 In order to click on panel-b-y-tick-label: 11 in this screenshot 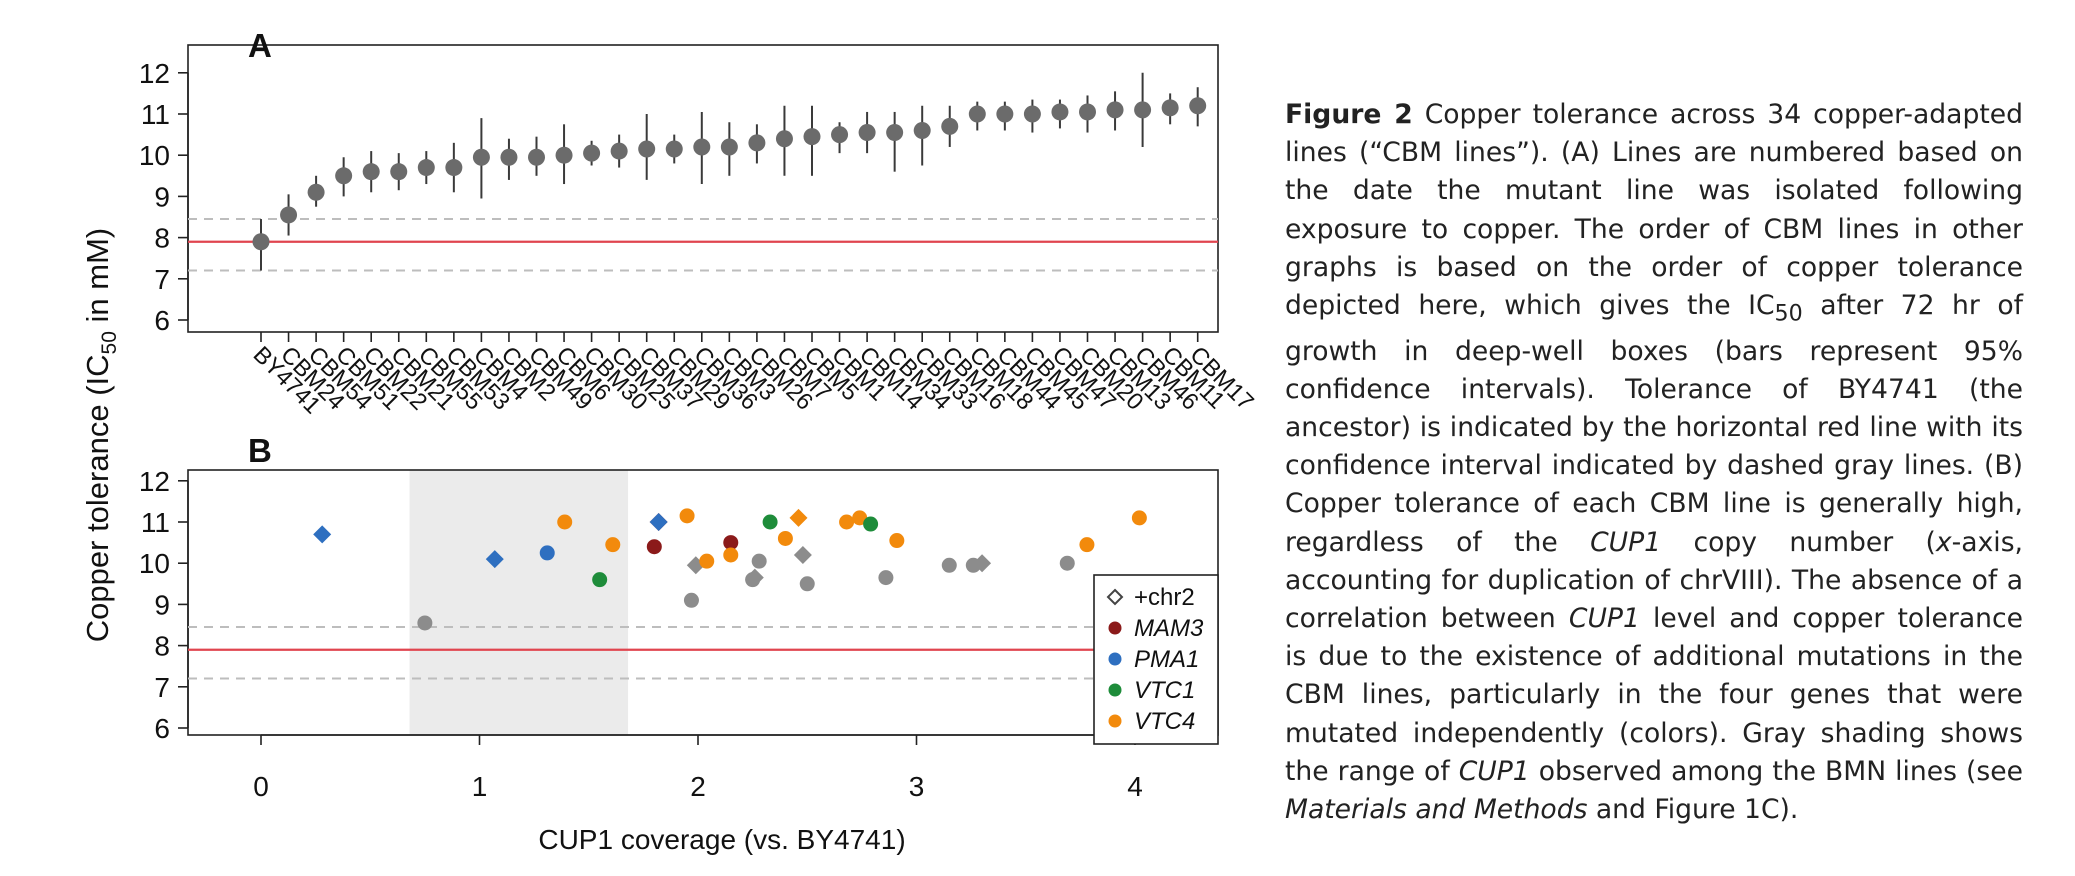, I will do `click(155, 522)`.